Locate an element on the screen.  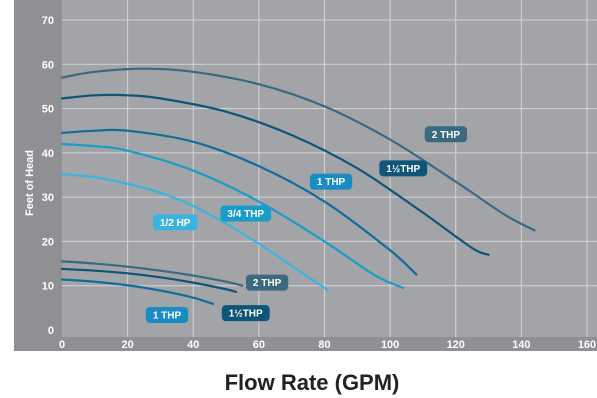
y-tick-label: 10 is located at coordinates (48, 287).